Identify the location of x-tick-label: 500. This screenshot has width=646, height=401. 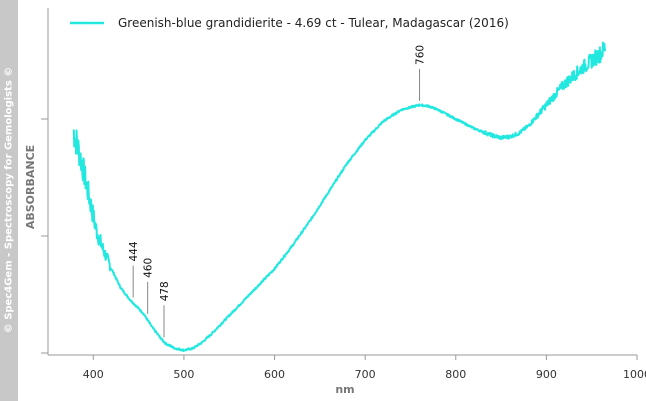
(183, 374).